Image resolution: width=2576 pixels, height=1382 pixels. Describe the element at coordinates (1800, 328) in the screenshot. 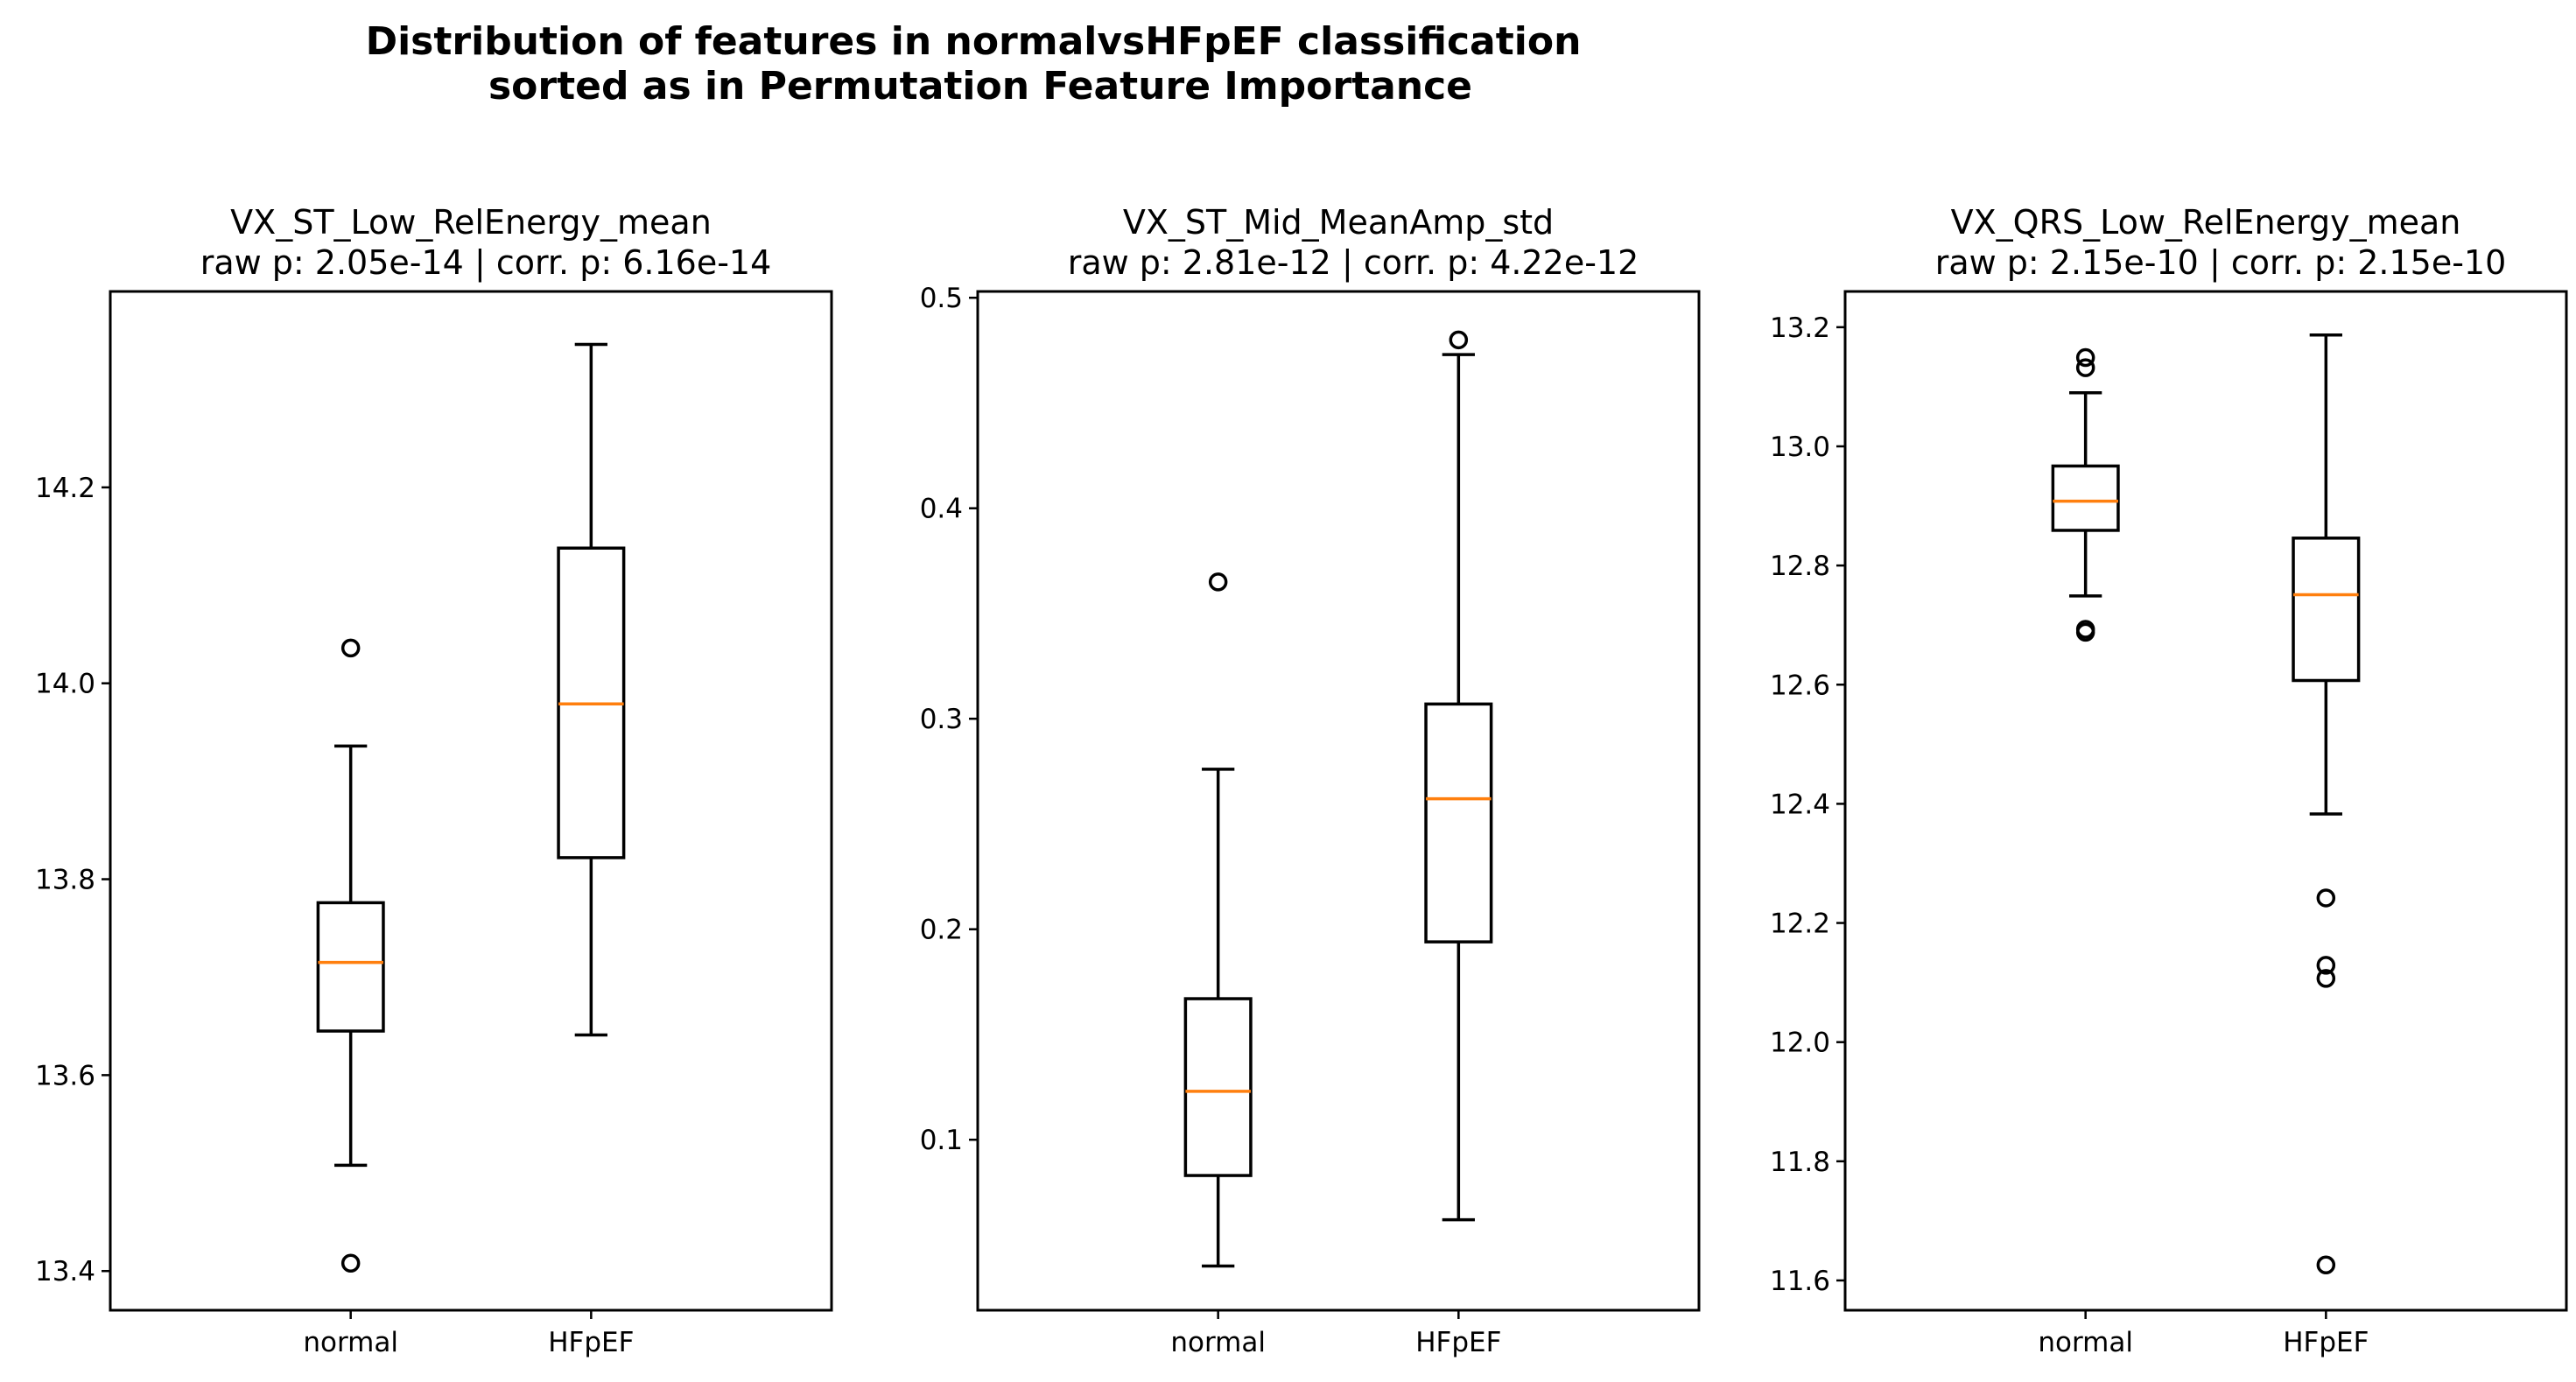

I see `y-tick-label: 13.2` at that location.